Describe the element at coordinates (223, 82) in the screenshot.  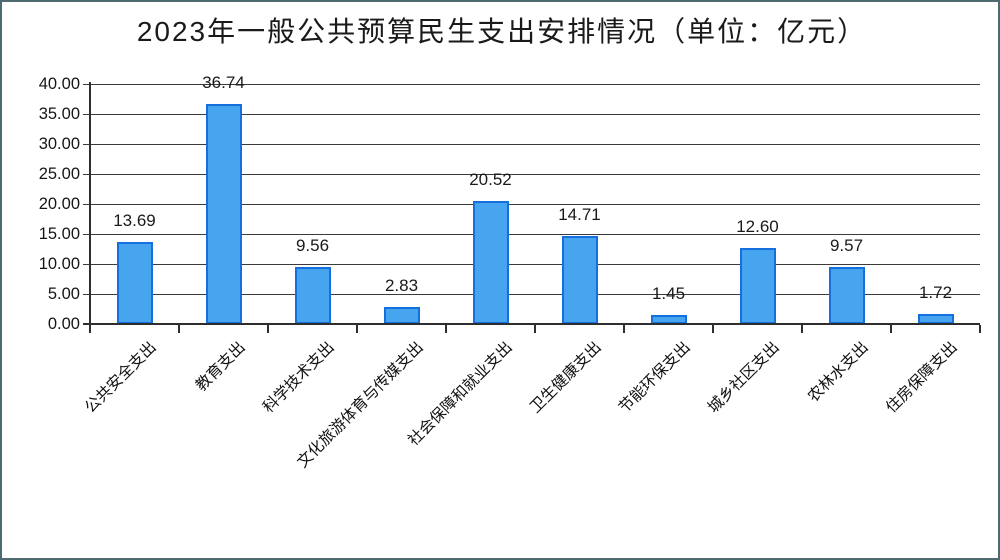
I see `bar-value-label: 36.74` at that location.